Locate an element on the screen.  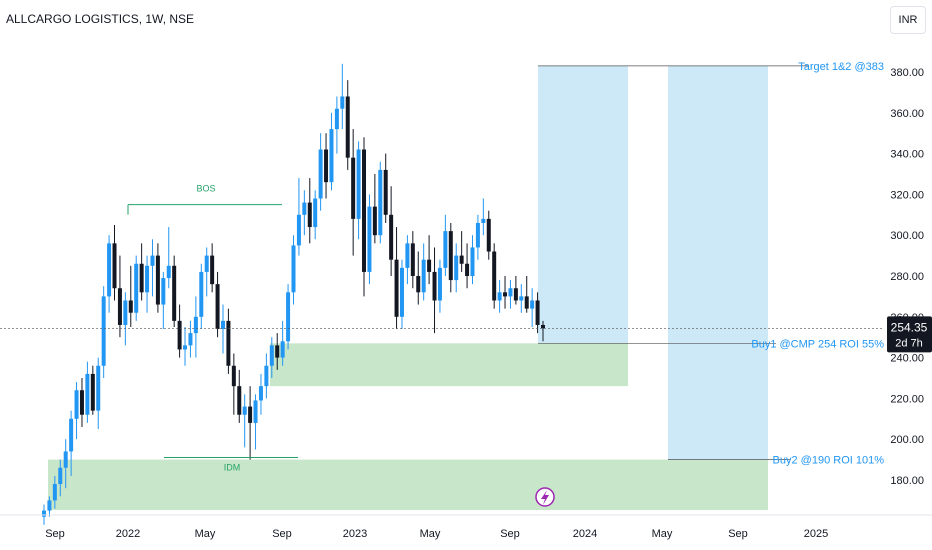
price-badge-countdown: 2d 7h is located at coordinates (909, 343).